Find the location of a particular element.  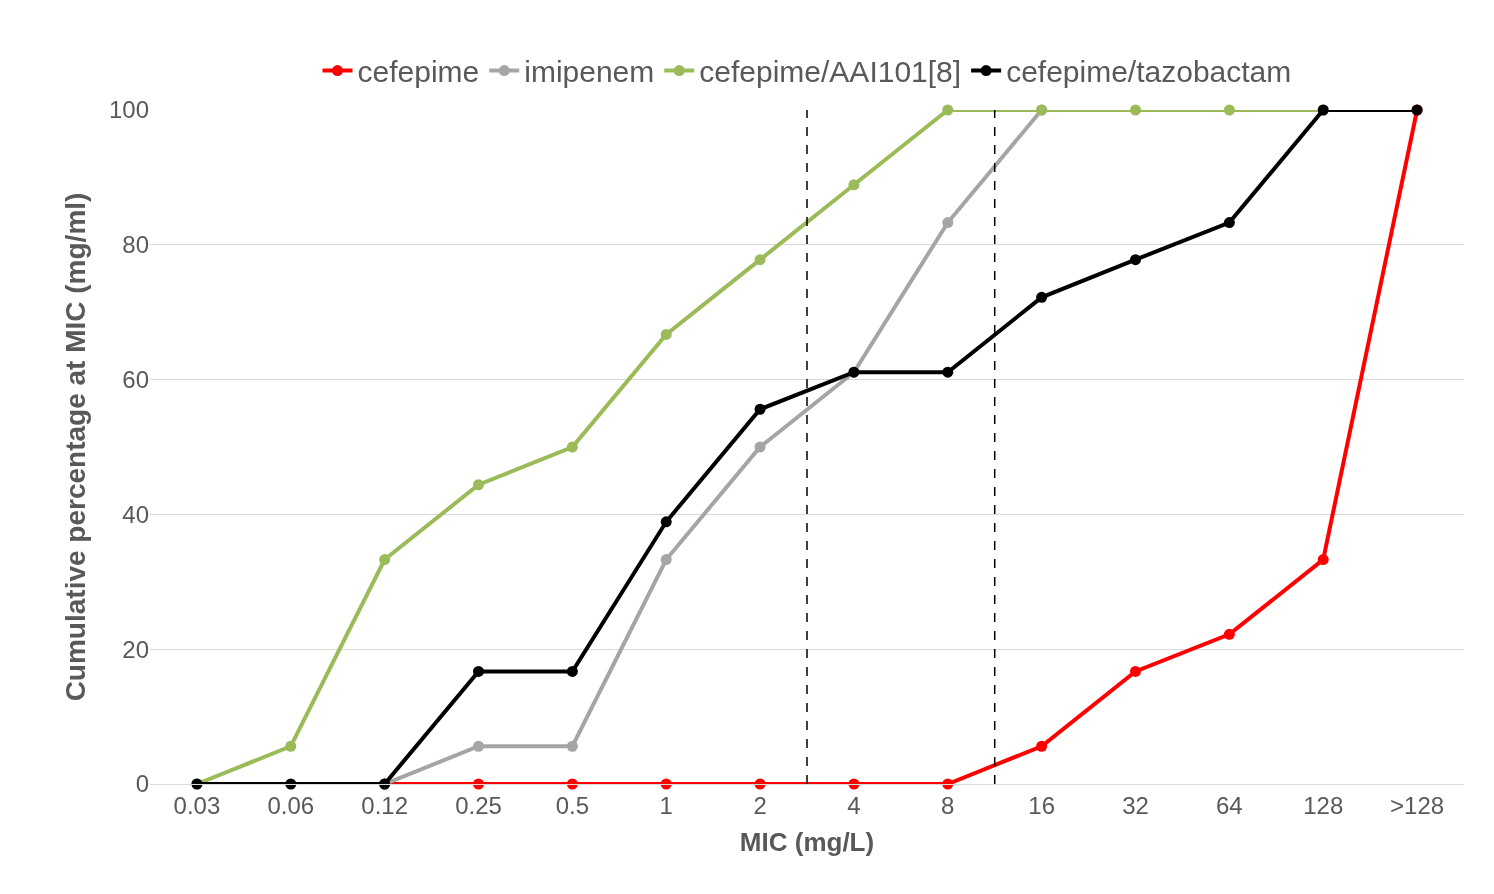

x-tick-label: 0.03 is located at coordinates (197, 805).